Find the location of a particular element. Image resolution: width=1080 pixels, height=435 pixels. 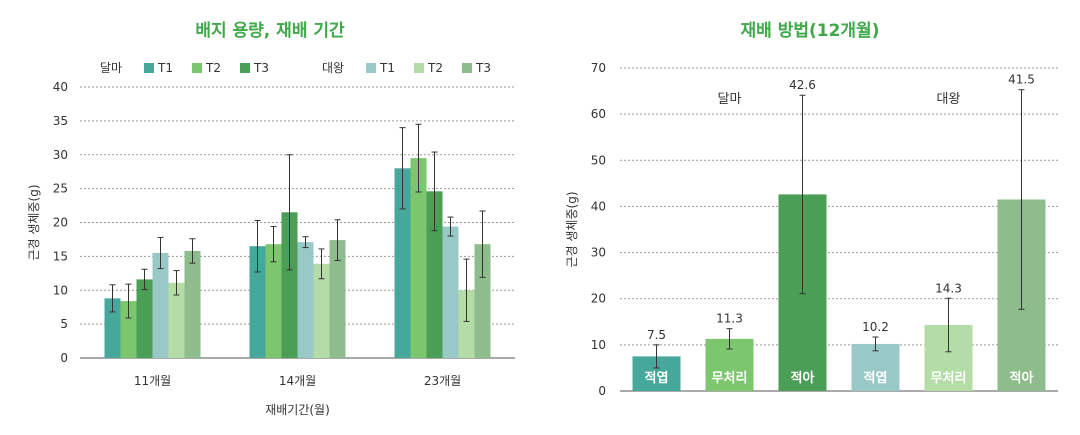

data-label: 14.3 is located at coordinates (948, 288).